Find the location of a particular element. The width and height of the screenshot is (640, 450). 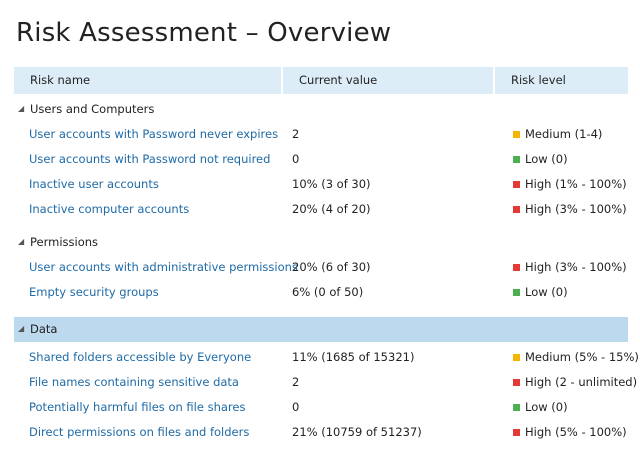

risk-name-link: Empty security groups is located at coordinates (94, 292).